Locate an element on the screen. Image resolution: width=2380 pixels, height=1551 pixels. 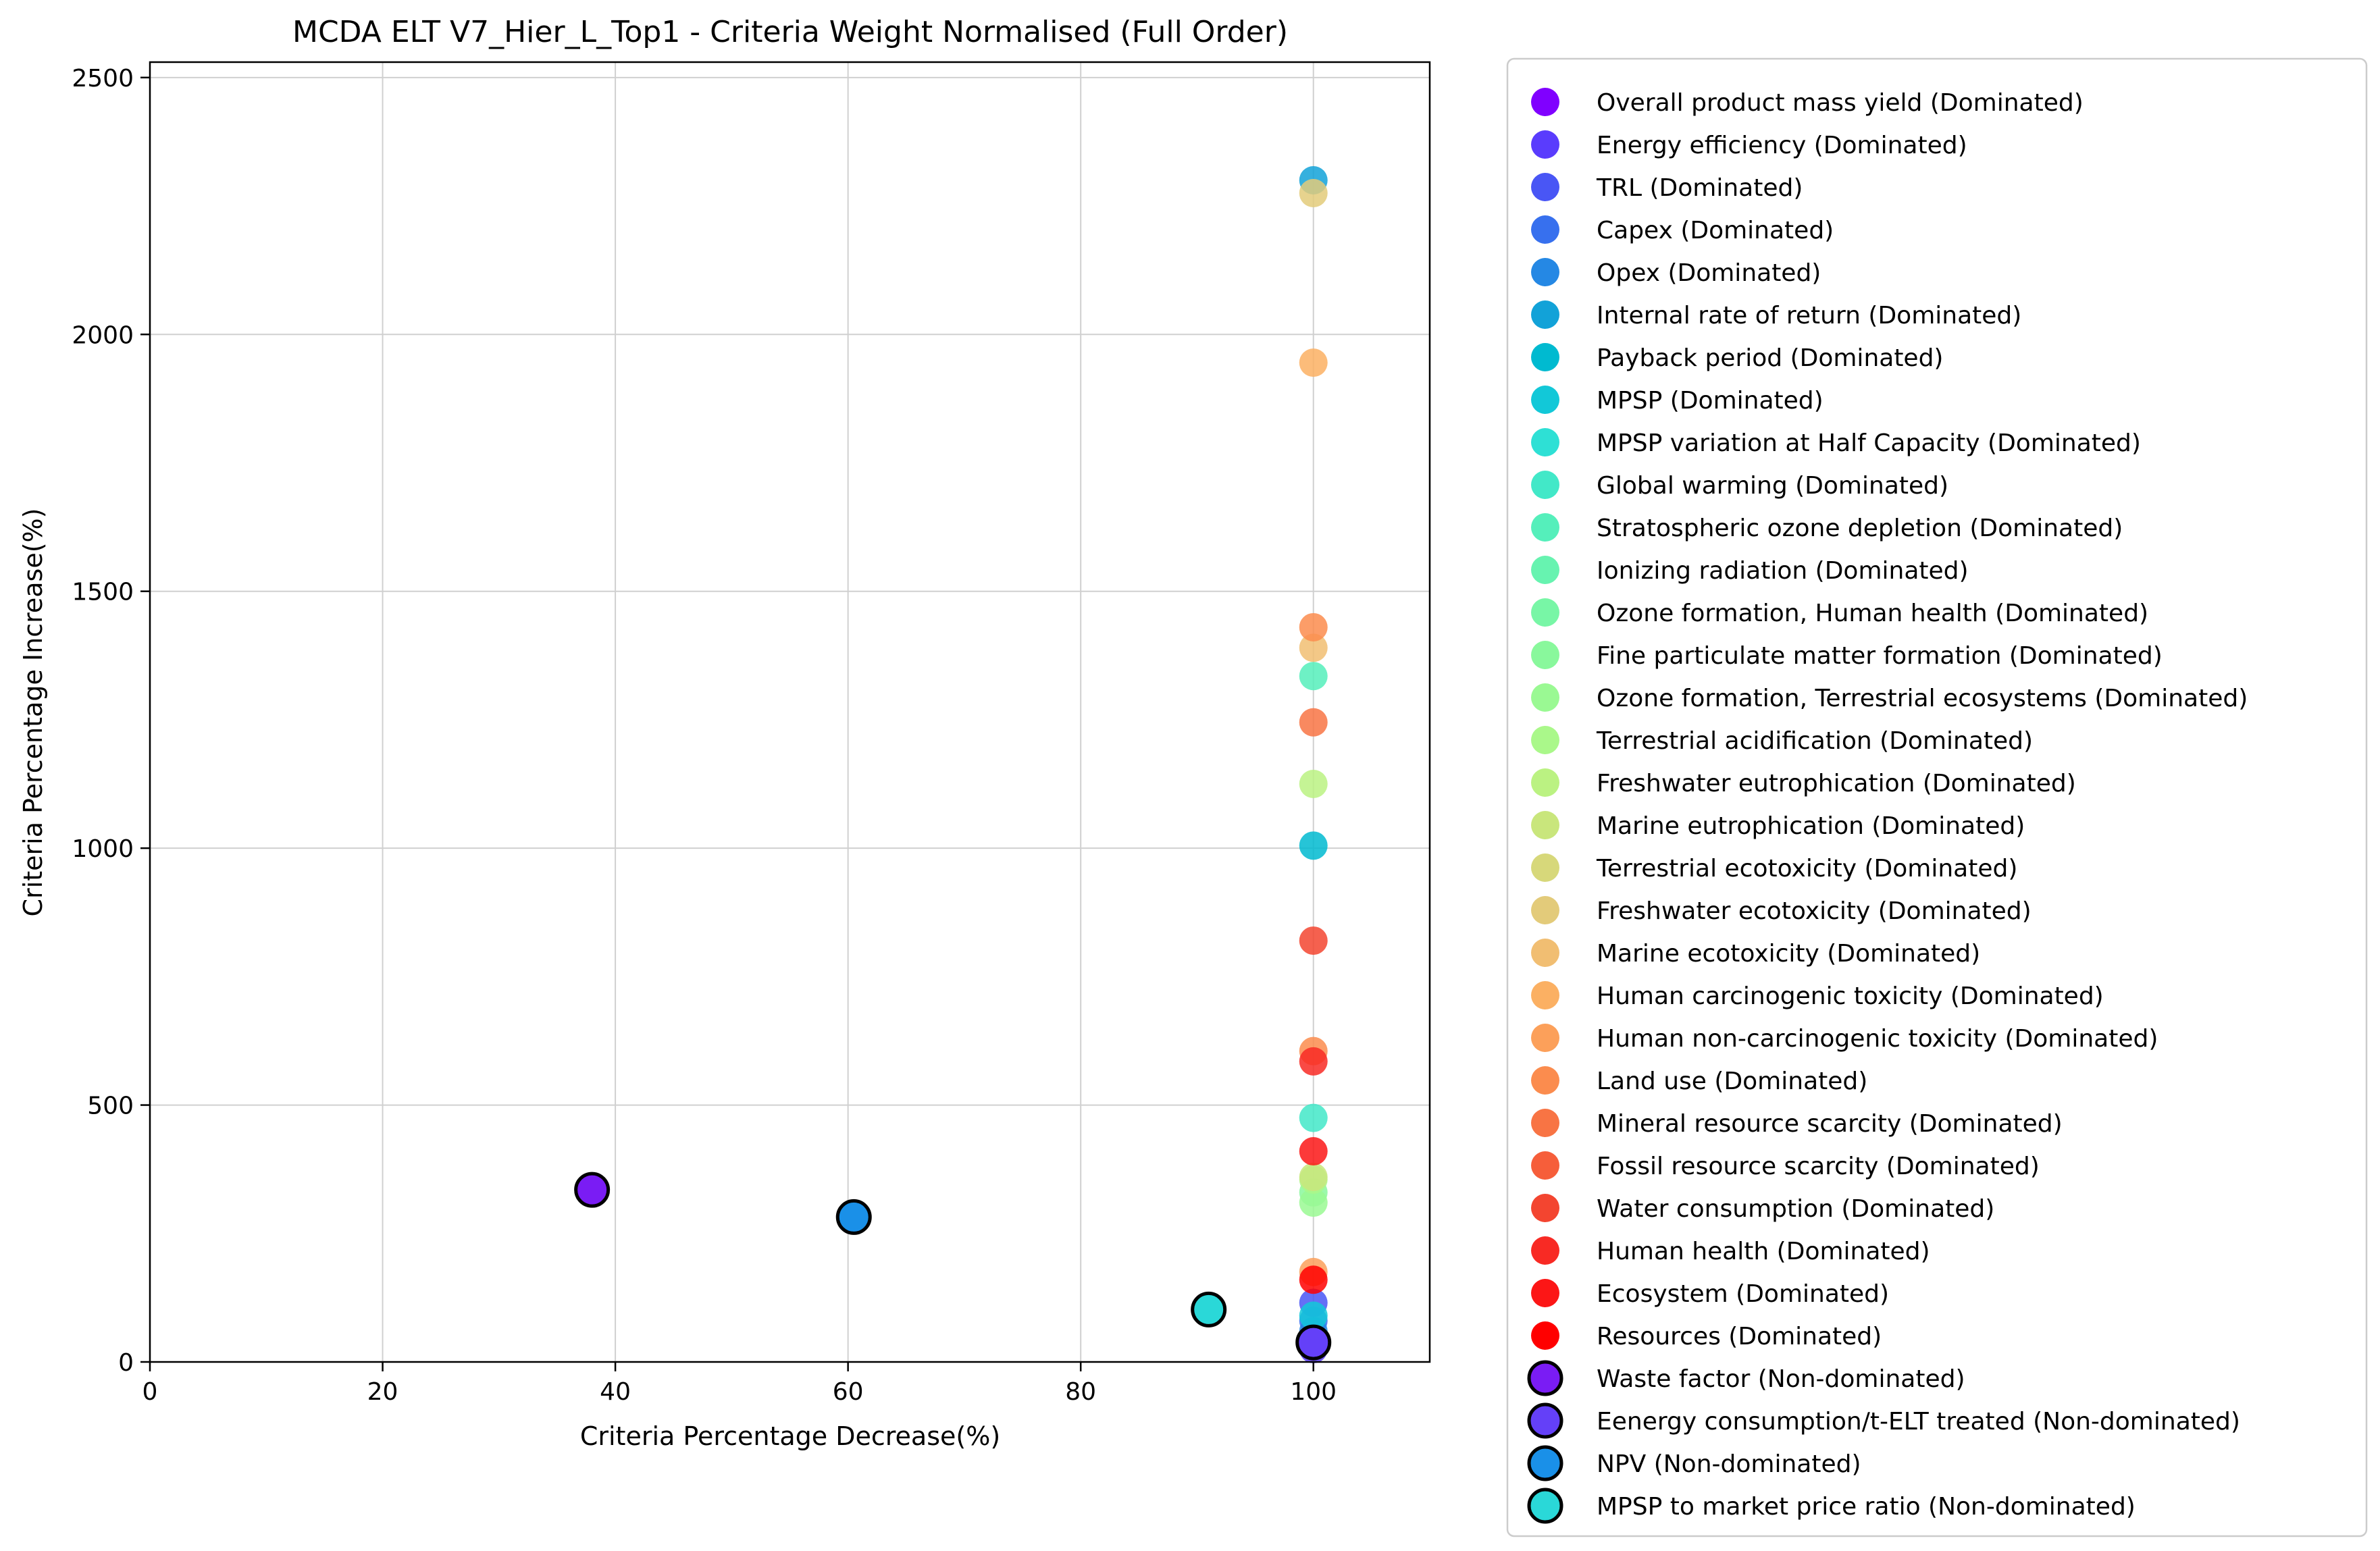
legend-label: Marine eutrophication (Dominated) is located at coordinates (1811, 826).